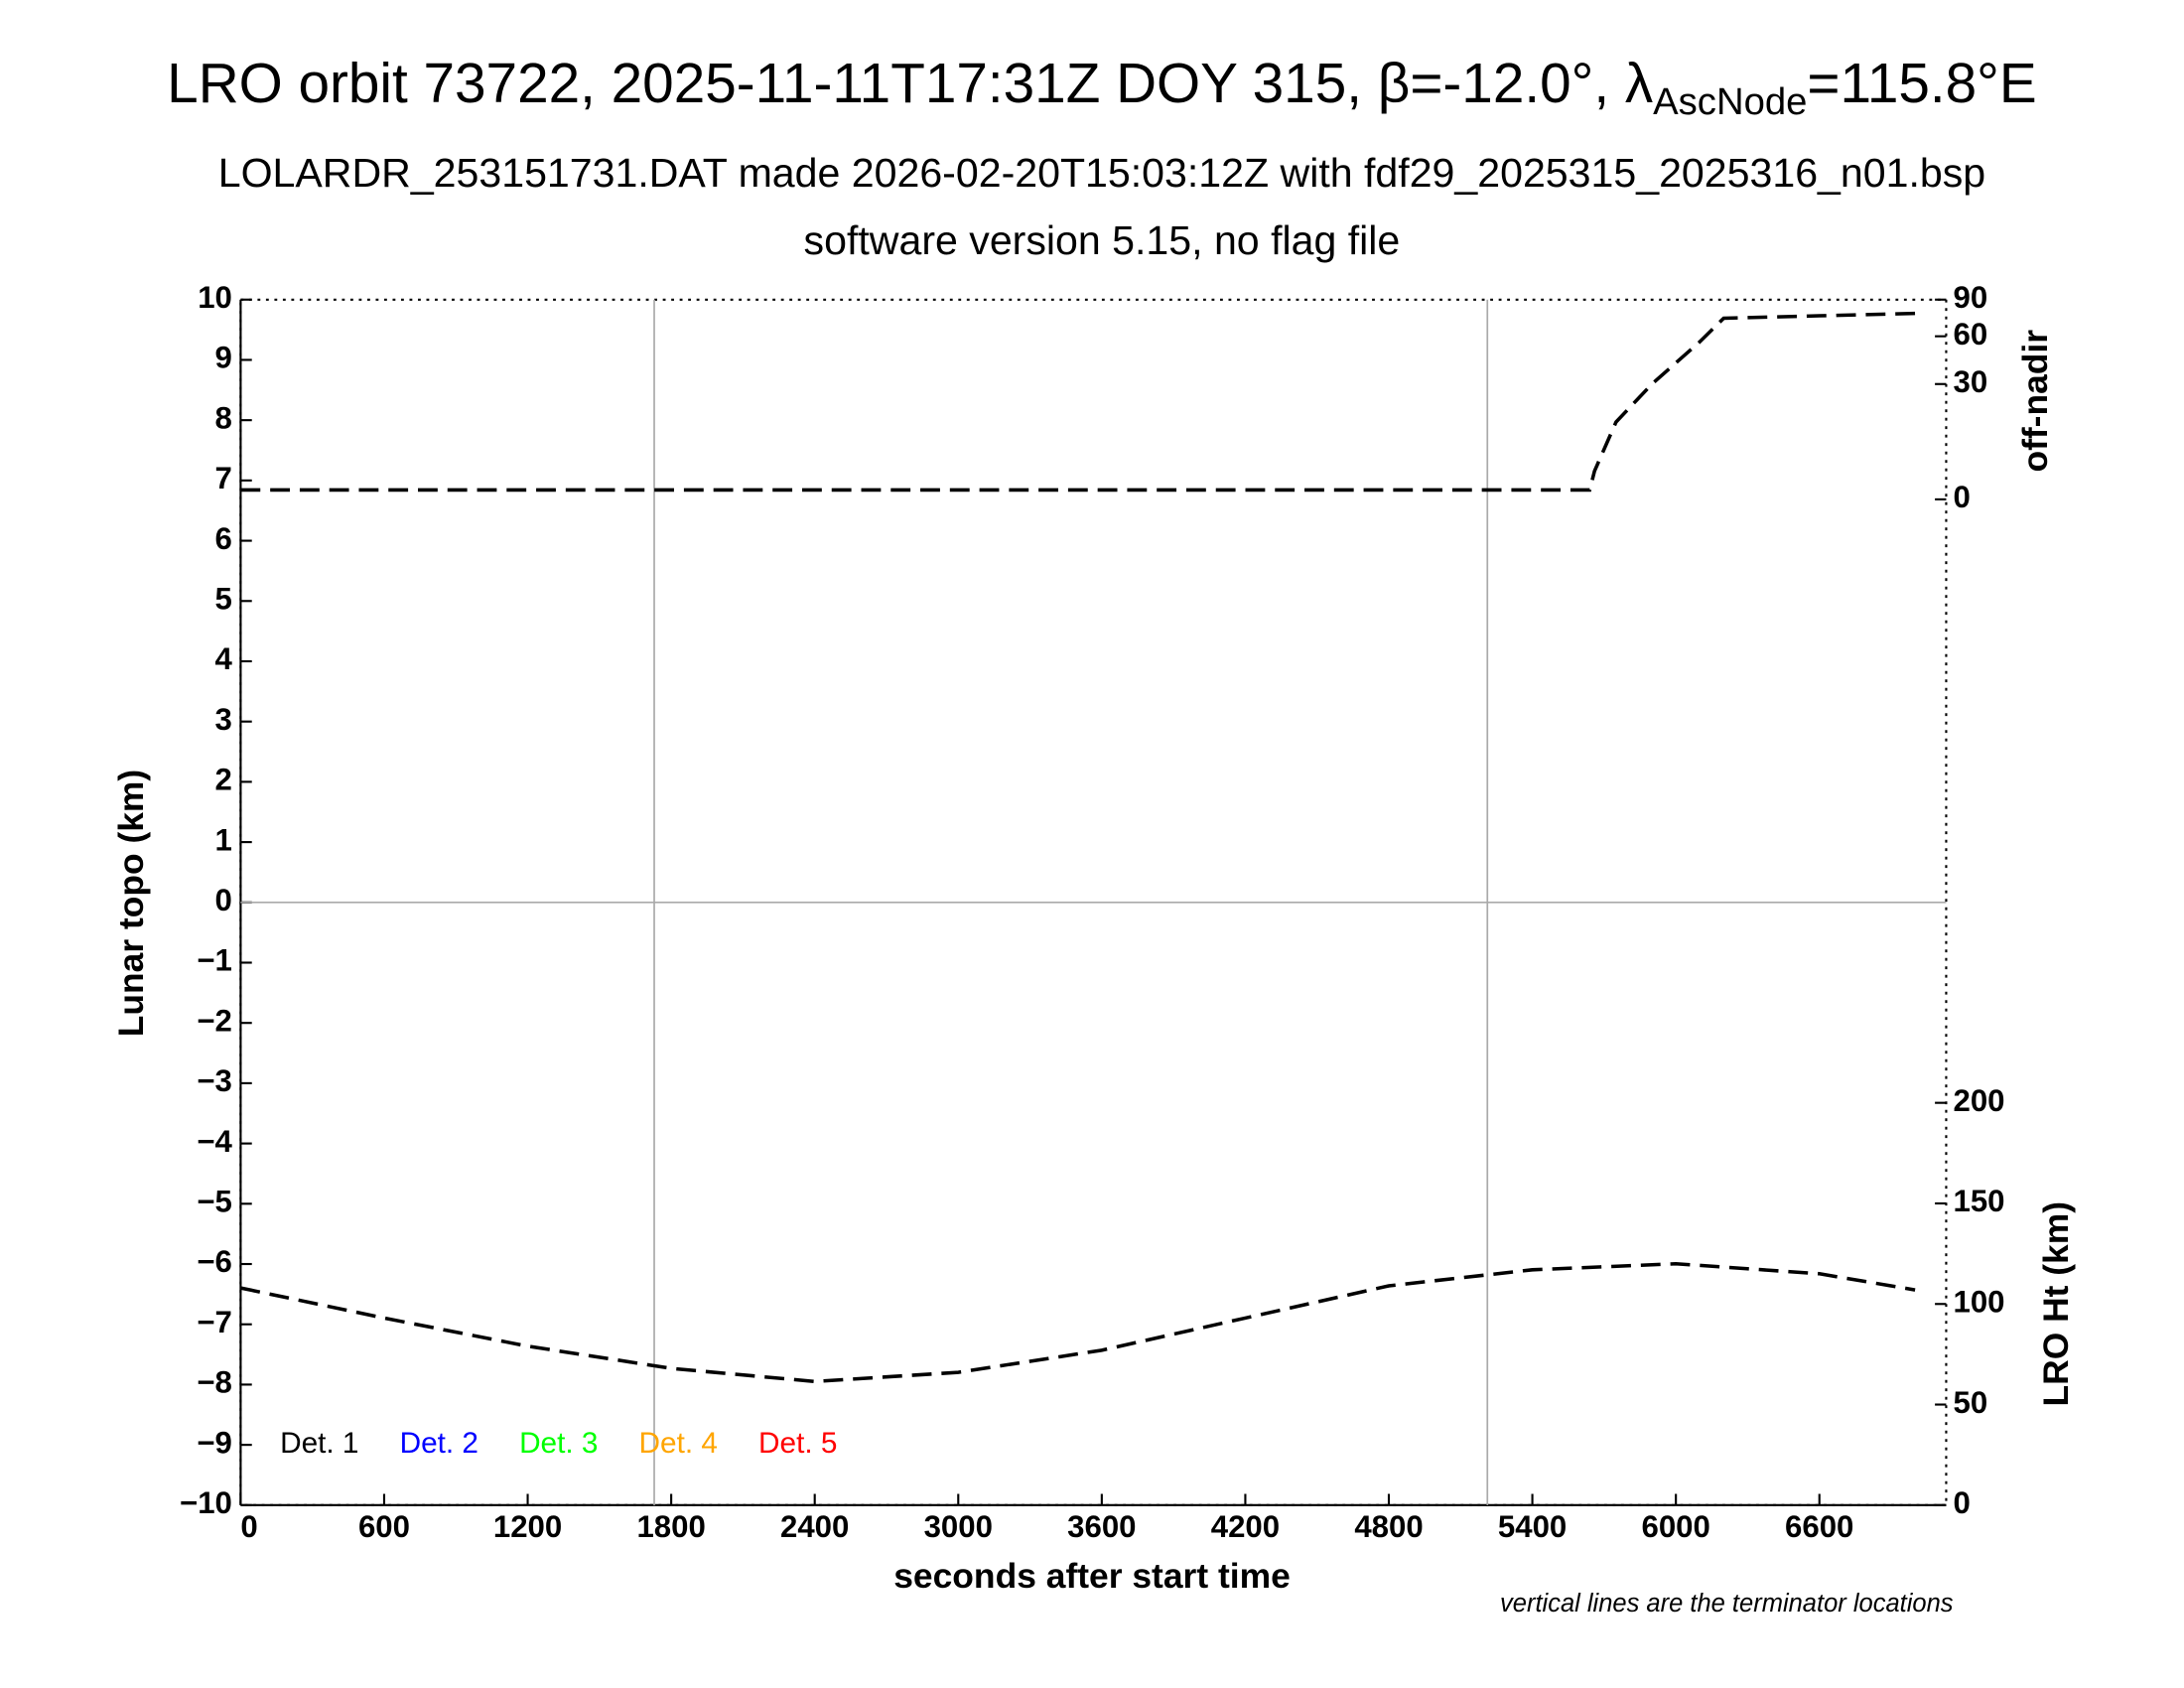 Image resolution: width=2184 pixels, height=1688 pixels. Describe the element at coordinates (214, 1261) in the screenshot. I see `y-tick-label: −6` at that location.